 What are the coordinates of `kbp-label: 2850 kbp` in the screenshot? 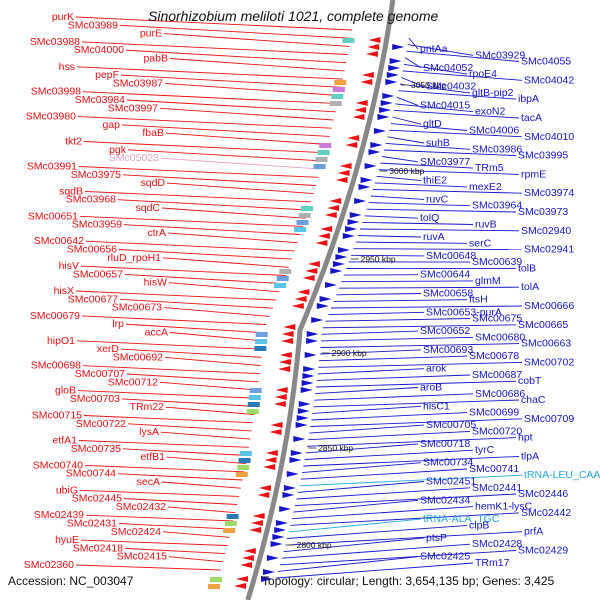 It's located at (335, 448).